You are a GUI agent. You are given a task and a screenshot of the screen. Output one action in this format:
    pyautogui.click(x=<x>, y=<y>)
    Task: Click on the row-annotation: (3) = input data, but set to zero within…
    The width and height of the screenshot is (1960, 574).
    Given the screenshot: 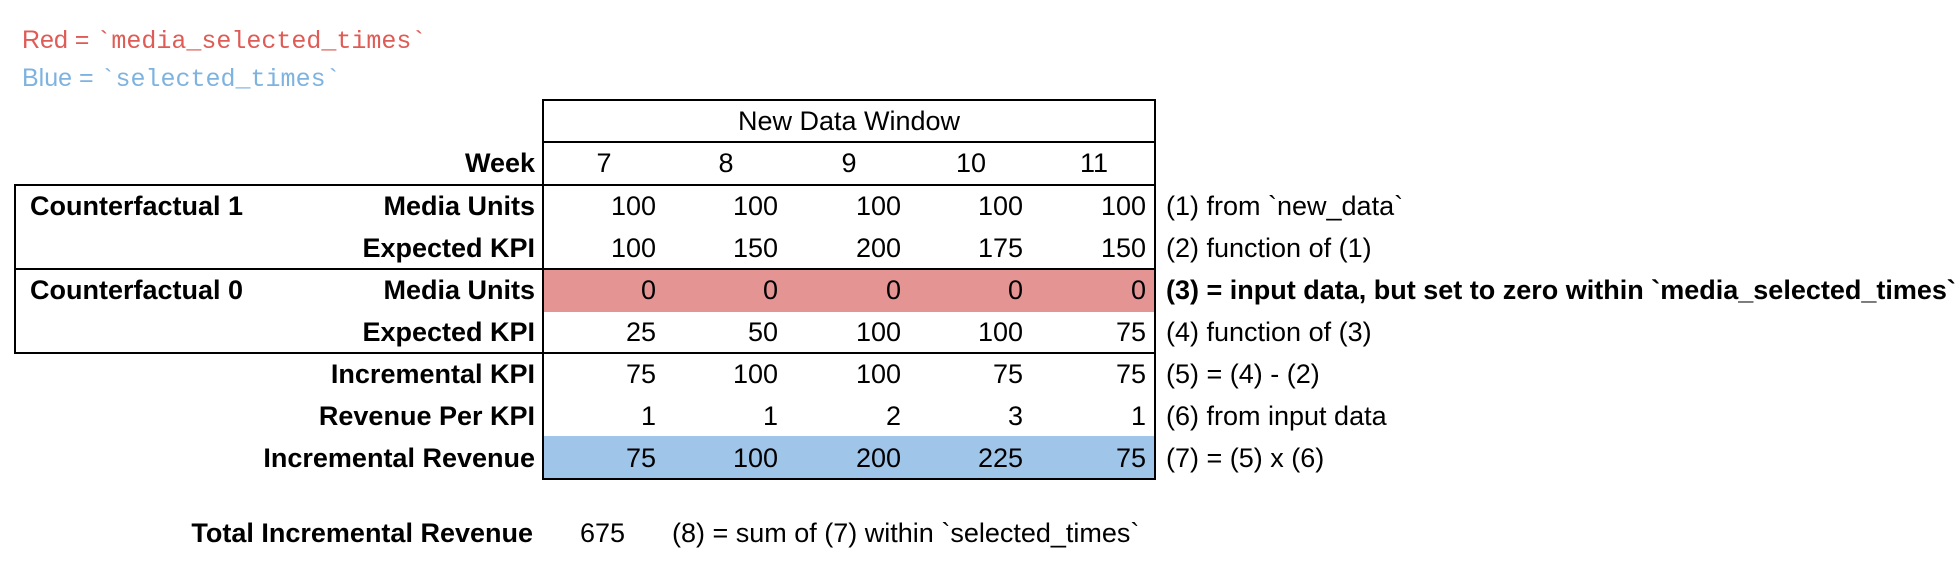 What is the action you would take?
    pyautogui.click(x=1561, y=290)
    